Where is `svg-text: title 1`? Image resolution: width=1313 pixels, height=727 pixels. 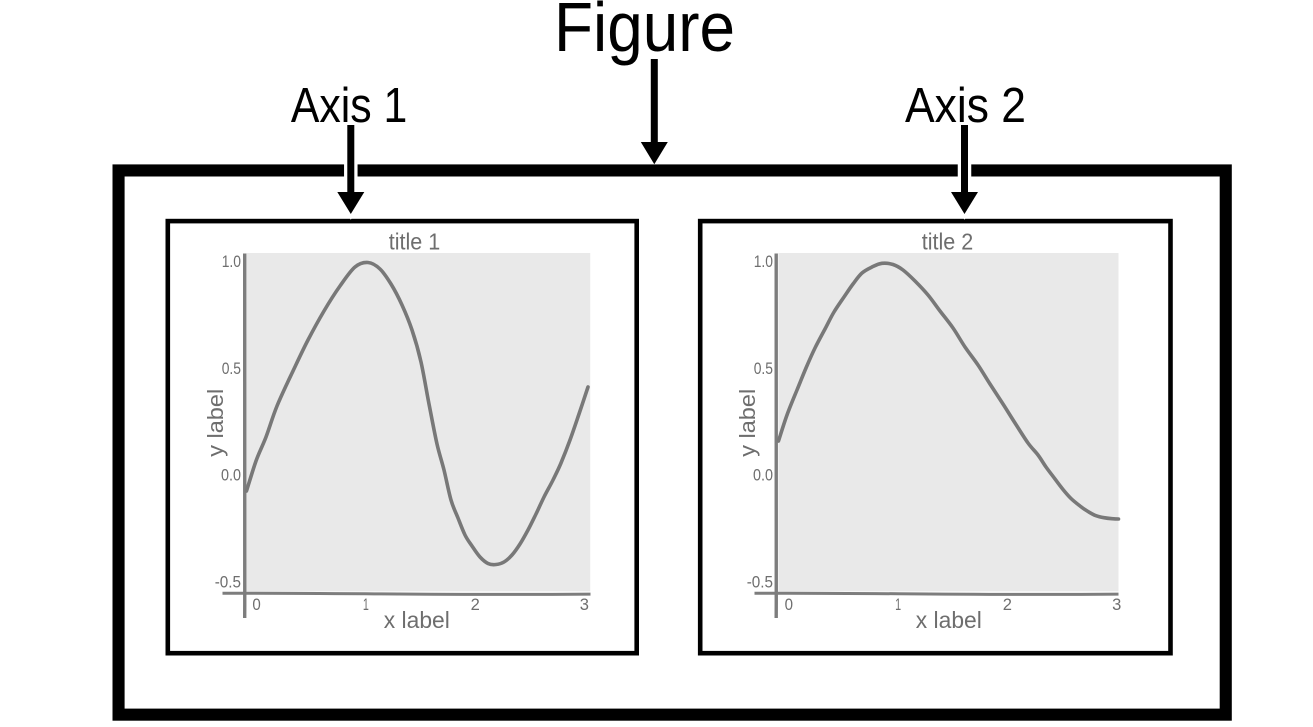 svg-text: title 1 is located at coordinates (415, 242).